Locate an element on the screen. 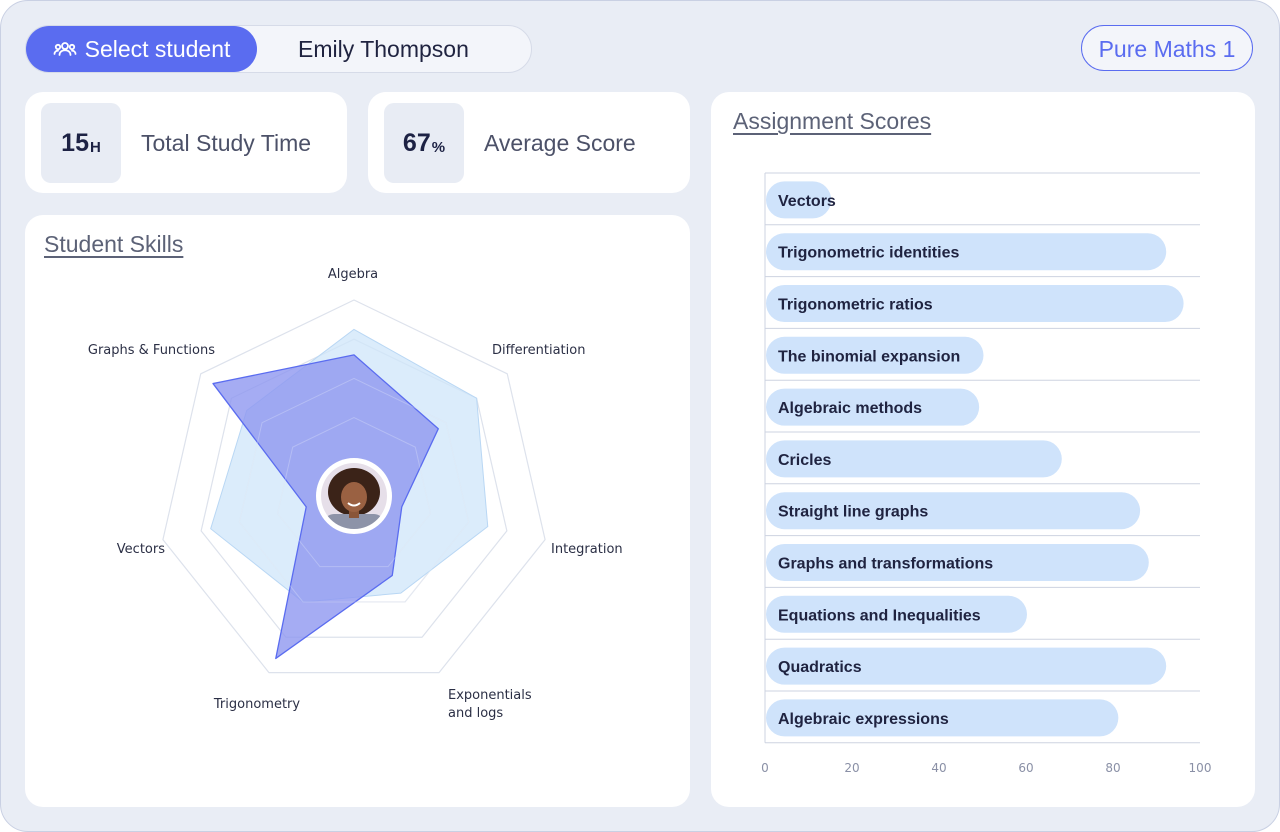  x-tick-label: 60 is located at coordinates (1025, 768).